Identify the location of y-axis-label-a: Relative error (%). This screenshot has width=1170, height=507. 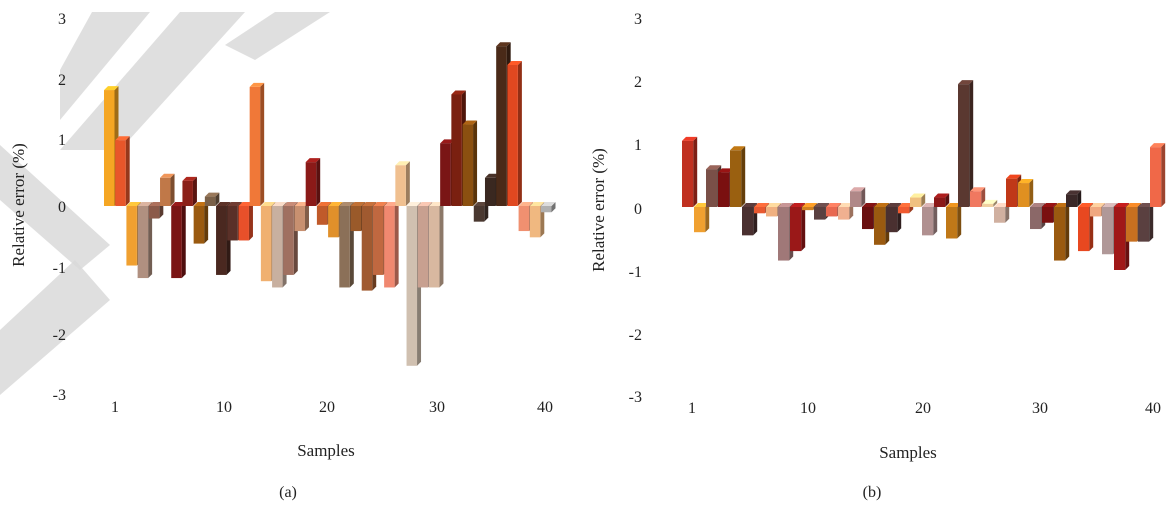
(18, 205).